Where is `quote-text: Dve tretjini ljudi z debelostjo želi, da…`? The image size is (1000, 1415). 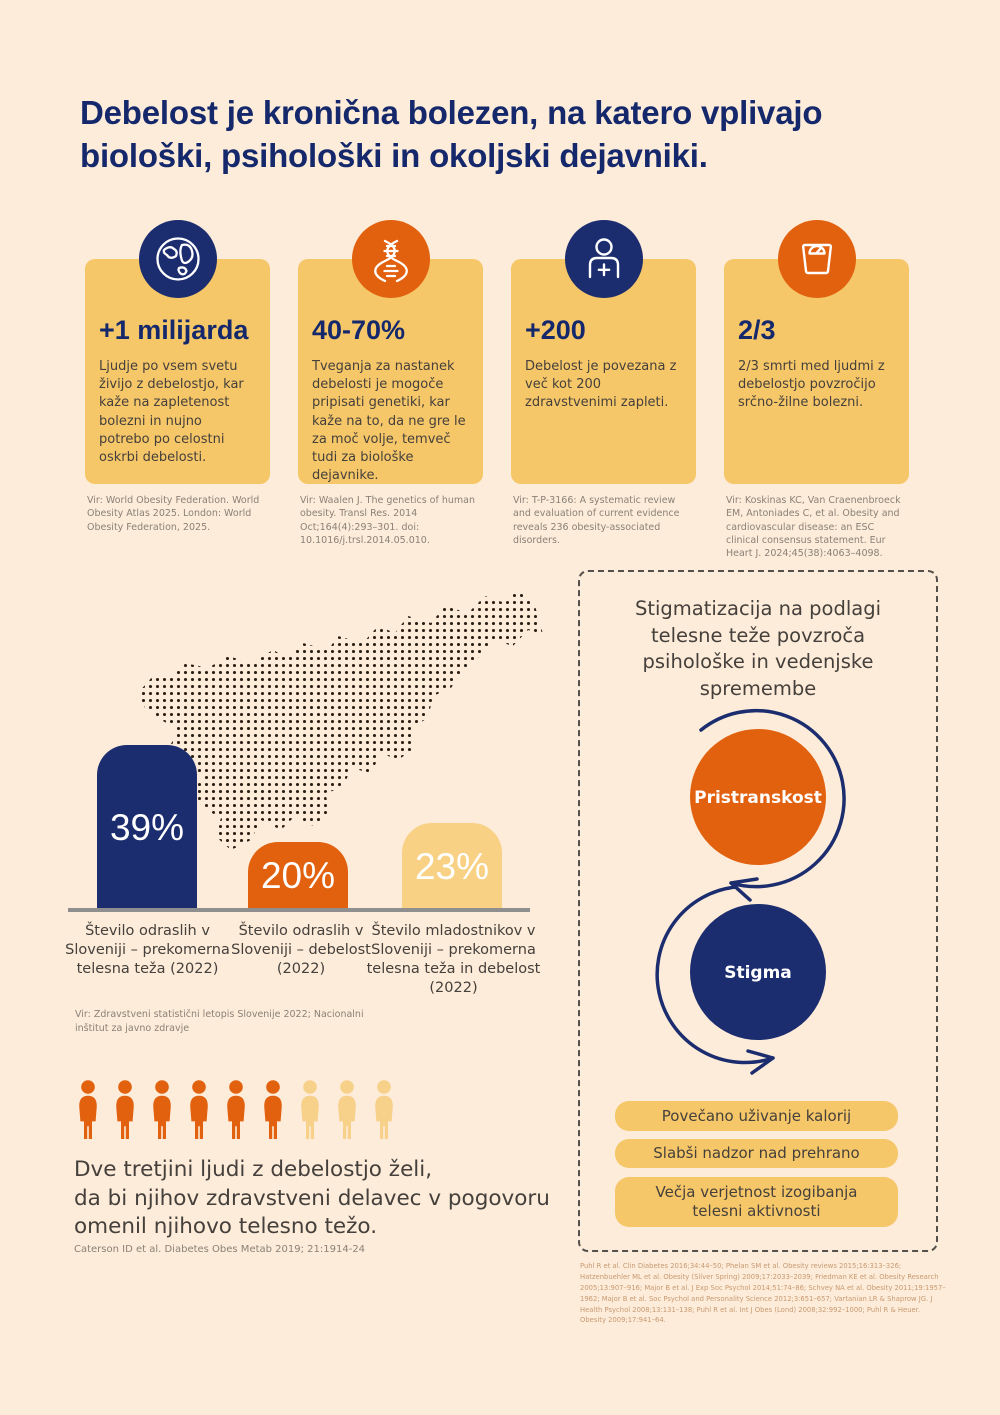
quote-text: Dve tretjini ljudi z debelostjo želi, da… is located at coordinates (312, 1198).